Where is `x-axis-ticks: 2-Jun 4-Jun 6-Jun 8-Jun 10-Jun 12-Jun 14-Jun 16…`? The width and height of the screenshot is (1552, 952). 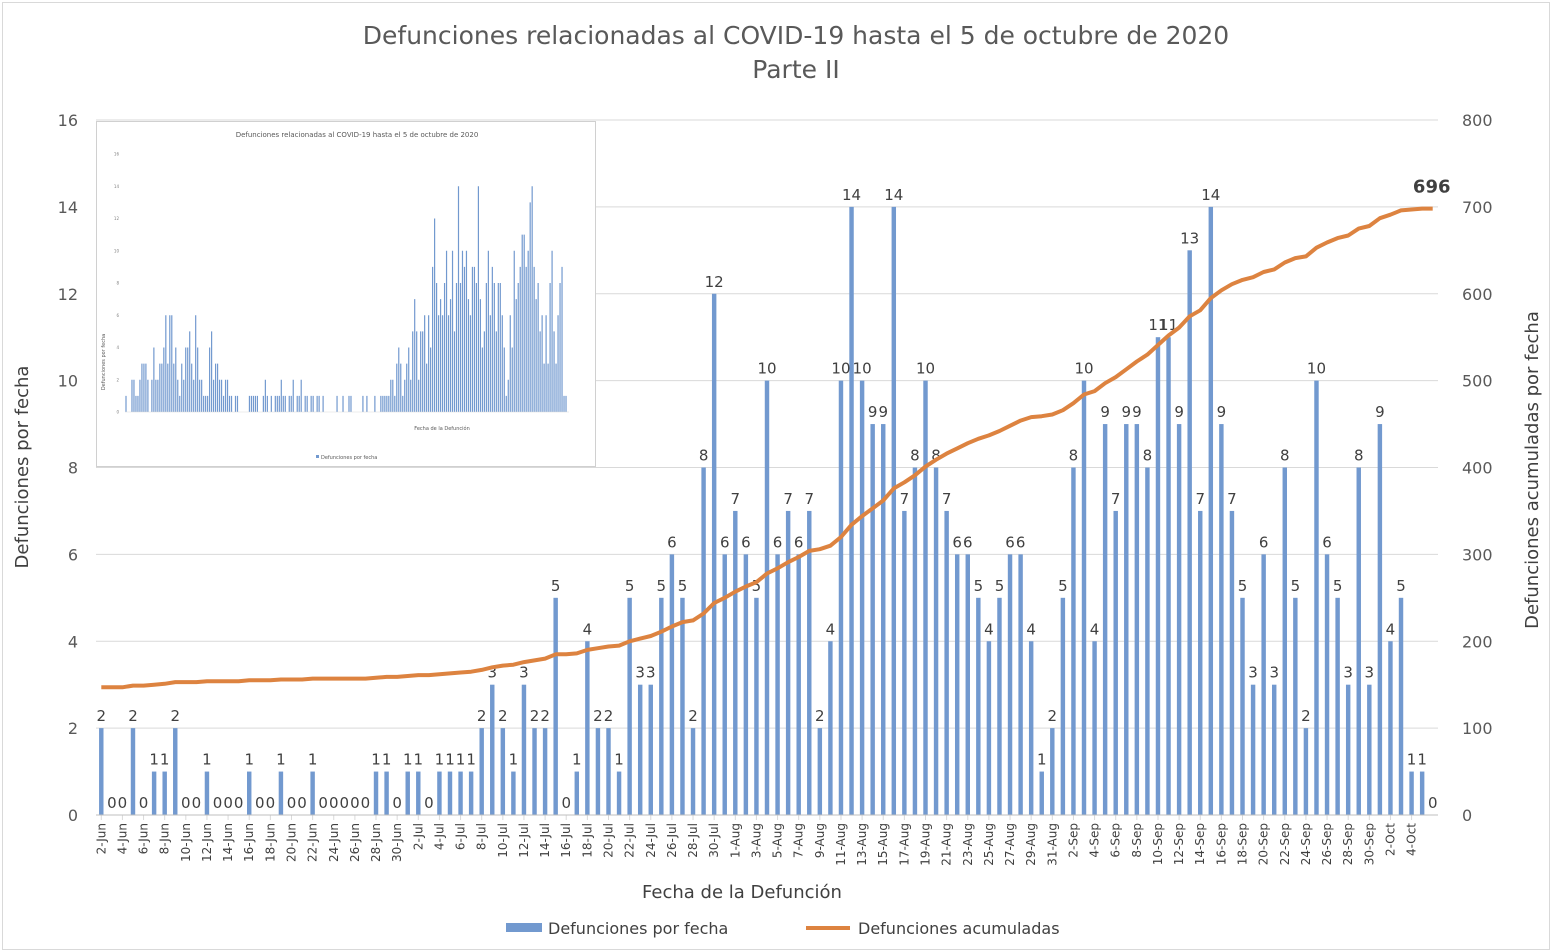
x-axis-ticks: 2-Jun 4-Jun 6-Jun 8-Jun 10-Jun 12-Jun 14-Jun 16… is located at coordinates (766, 840).